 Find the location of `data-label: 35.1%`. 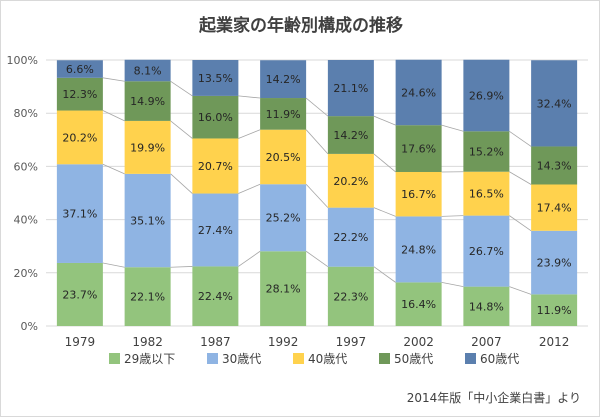

data-label: 35.1% is located at coordinates (147, 221).